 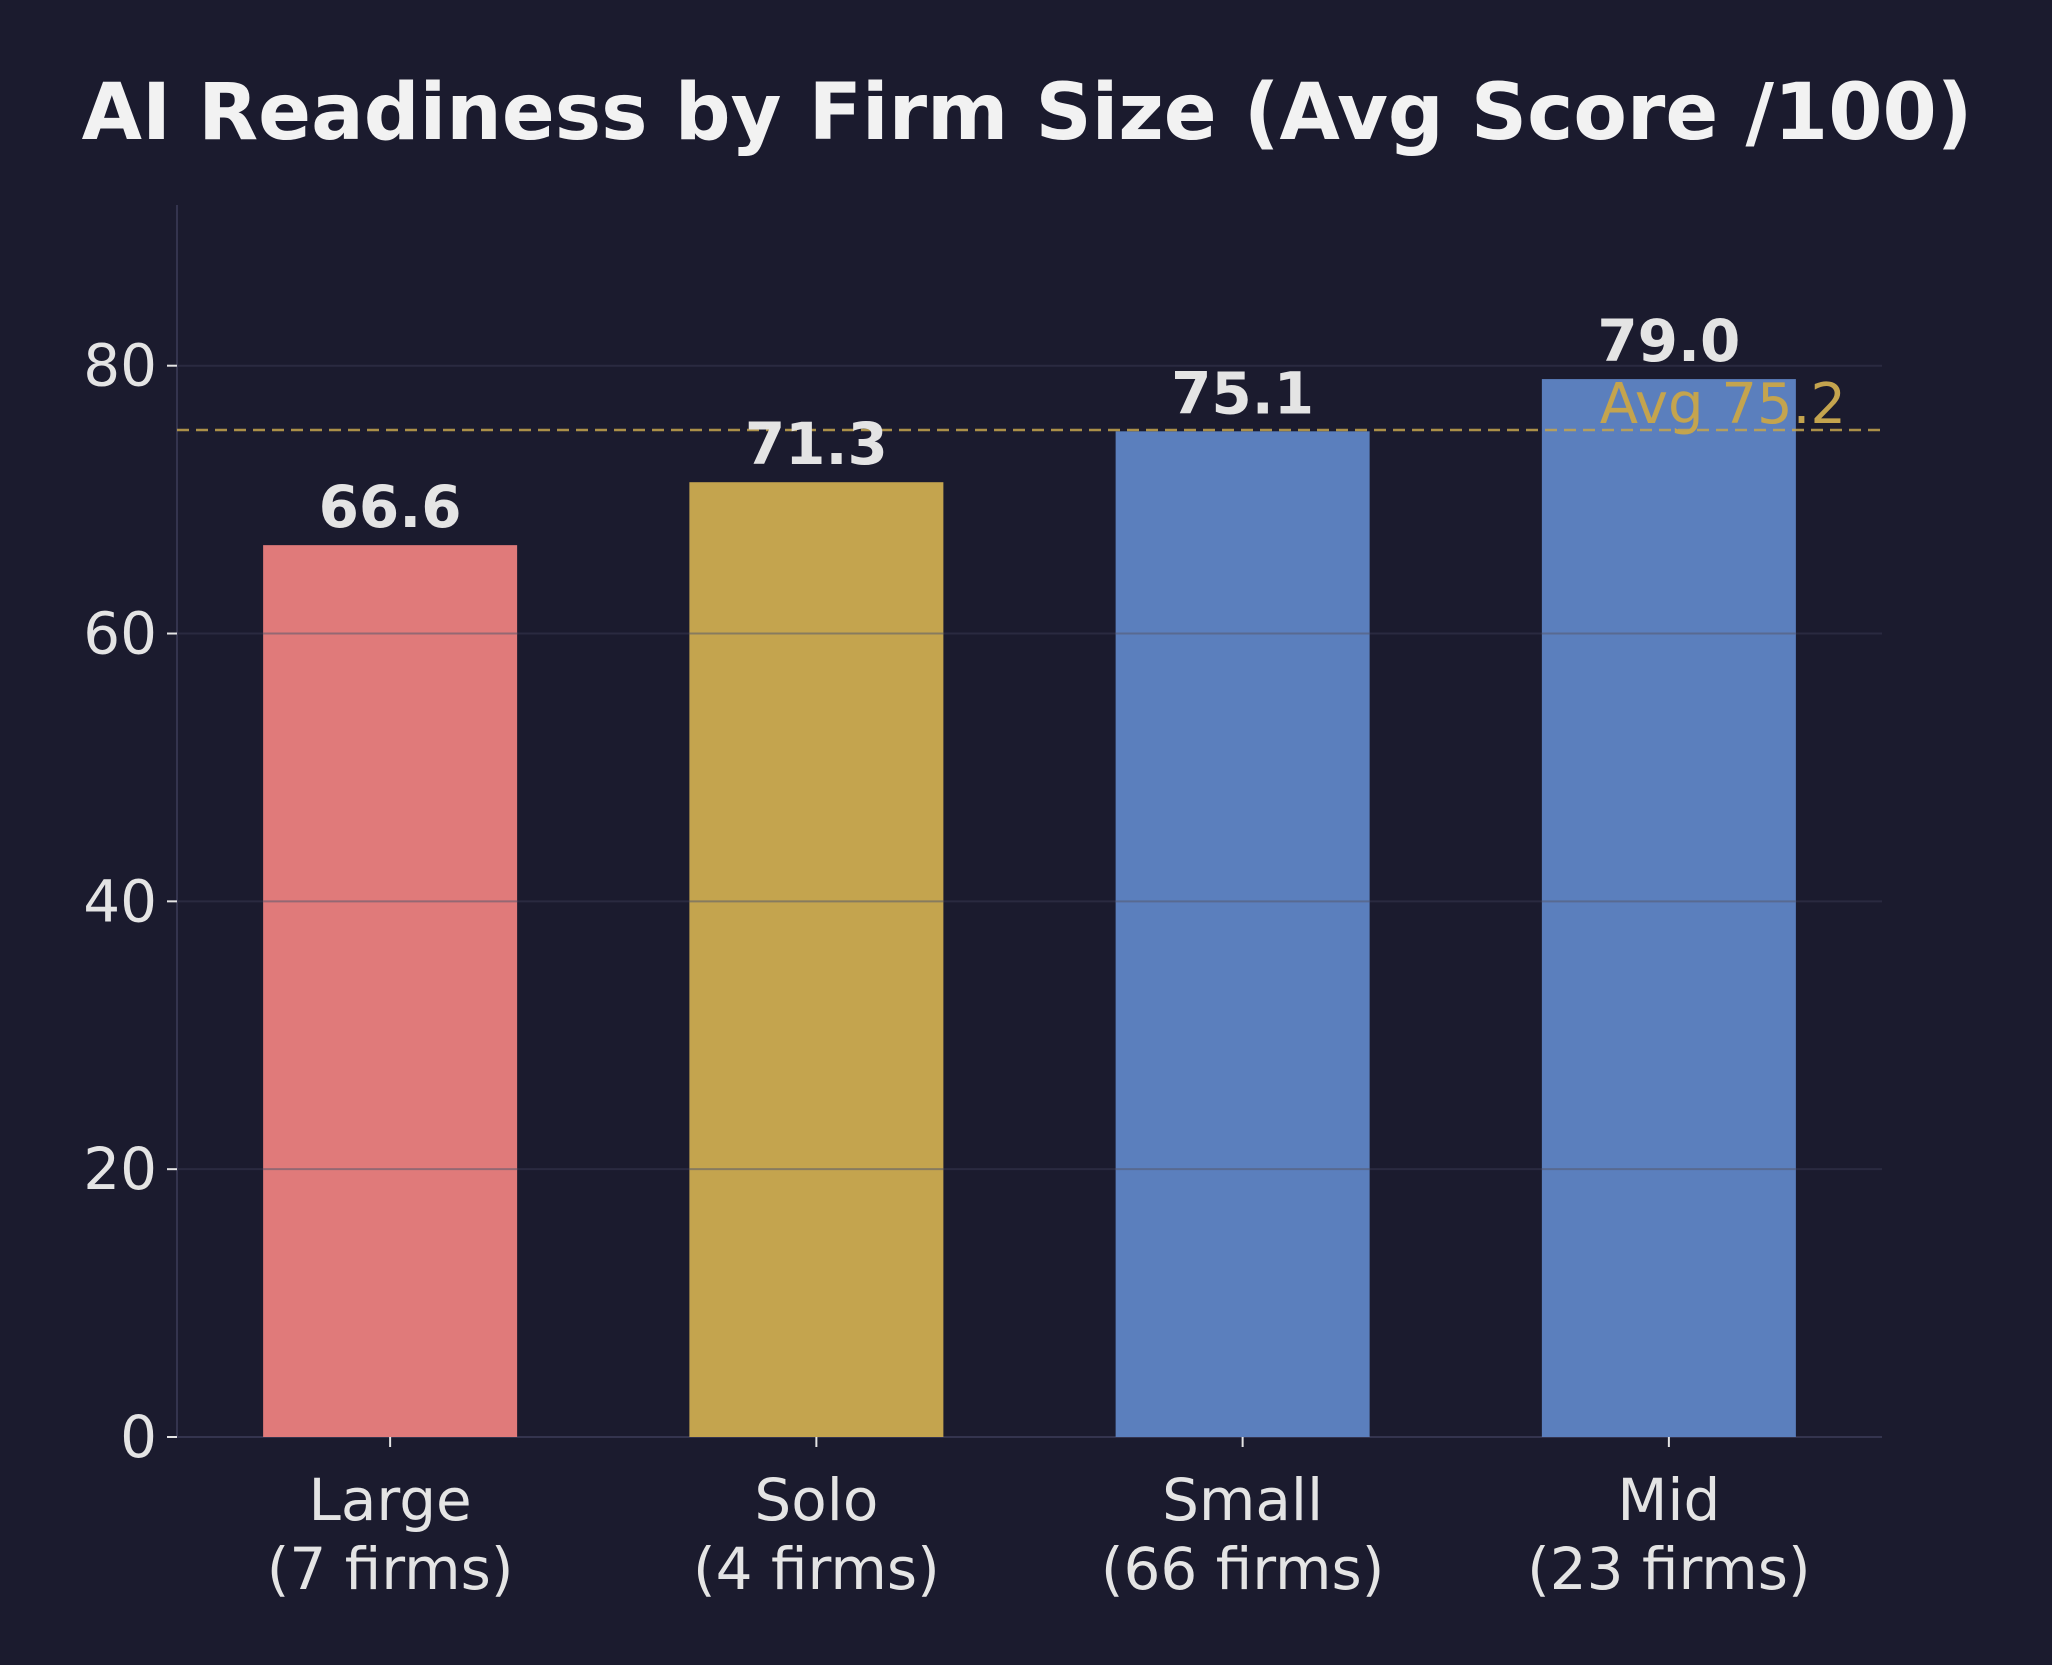 What do you see at coordinates (120, 1169) in the screenshot?
I see `y-tick-label: 20` at bounding box center [120, 1169].